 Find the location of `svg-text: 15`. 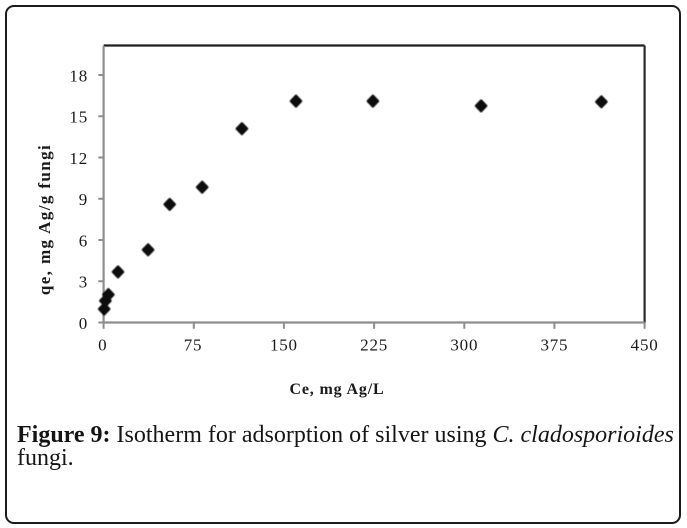

svg-text: 15 is located at coordinates (78, 117).